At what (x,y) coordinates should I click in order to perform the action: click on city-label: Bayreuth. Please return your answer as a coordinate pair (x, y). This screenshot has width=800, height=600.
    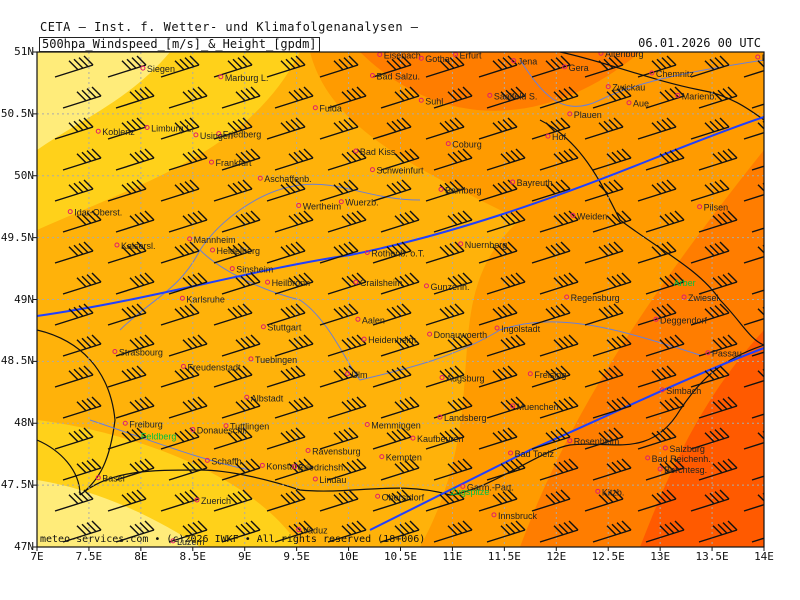
    Looking at the image, I should click on (535, 183).